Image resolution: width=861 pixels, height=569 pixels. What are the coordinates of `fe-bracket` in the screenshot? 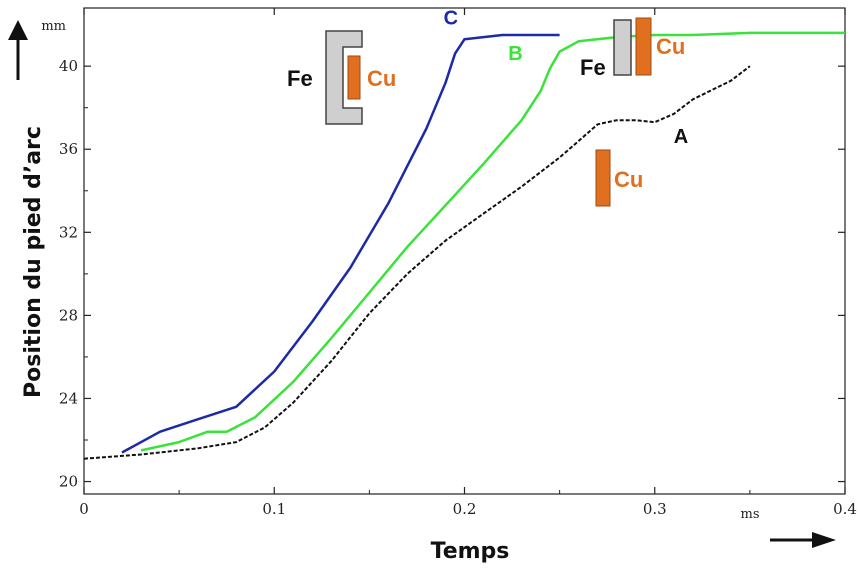 It's located at (344, 77).